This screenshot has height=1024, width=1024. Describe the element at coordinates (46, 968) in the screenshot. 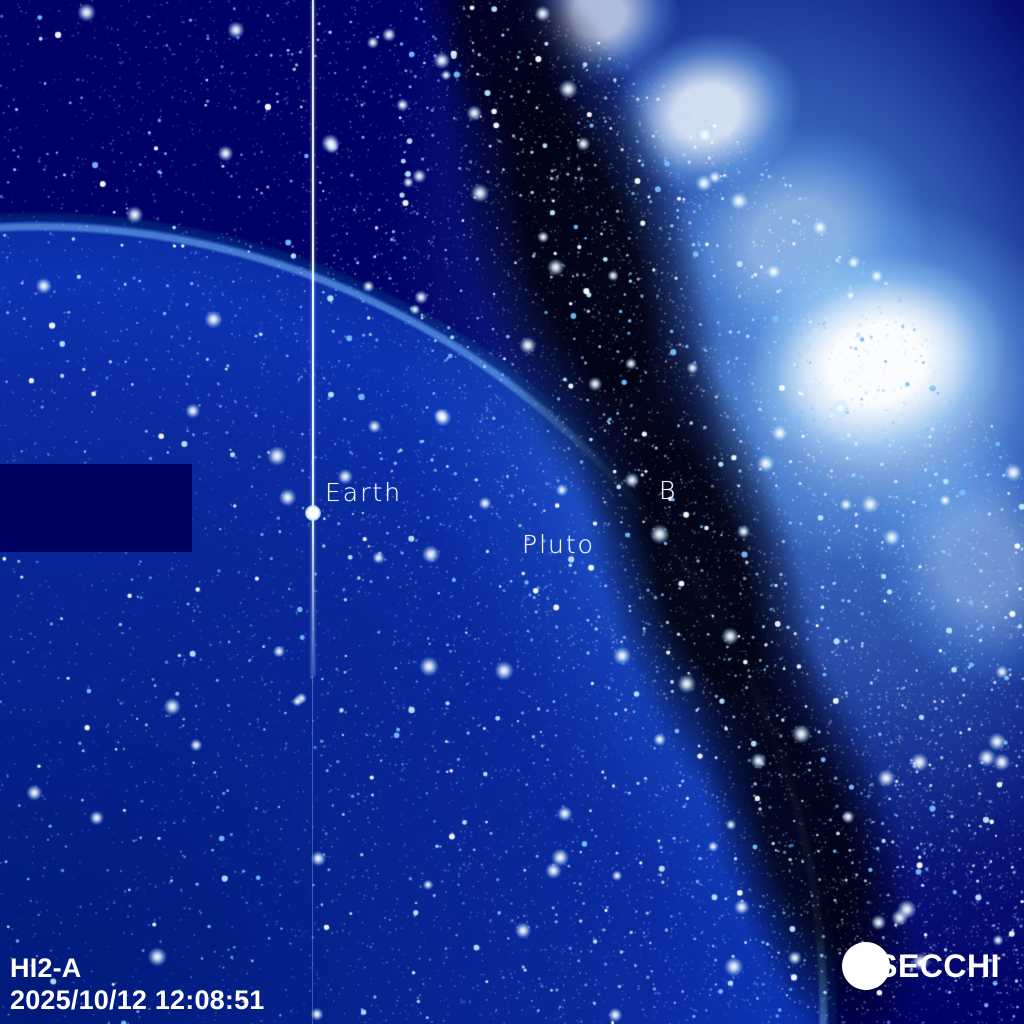

I see `instrument-name: HI2-A` at that location.